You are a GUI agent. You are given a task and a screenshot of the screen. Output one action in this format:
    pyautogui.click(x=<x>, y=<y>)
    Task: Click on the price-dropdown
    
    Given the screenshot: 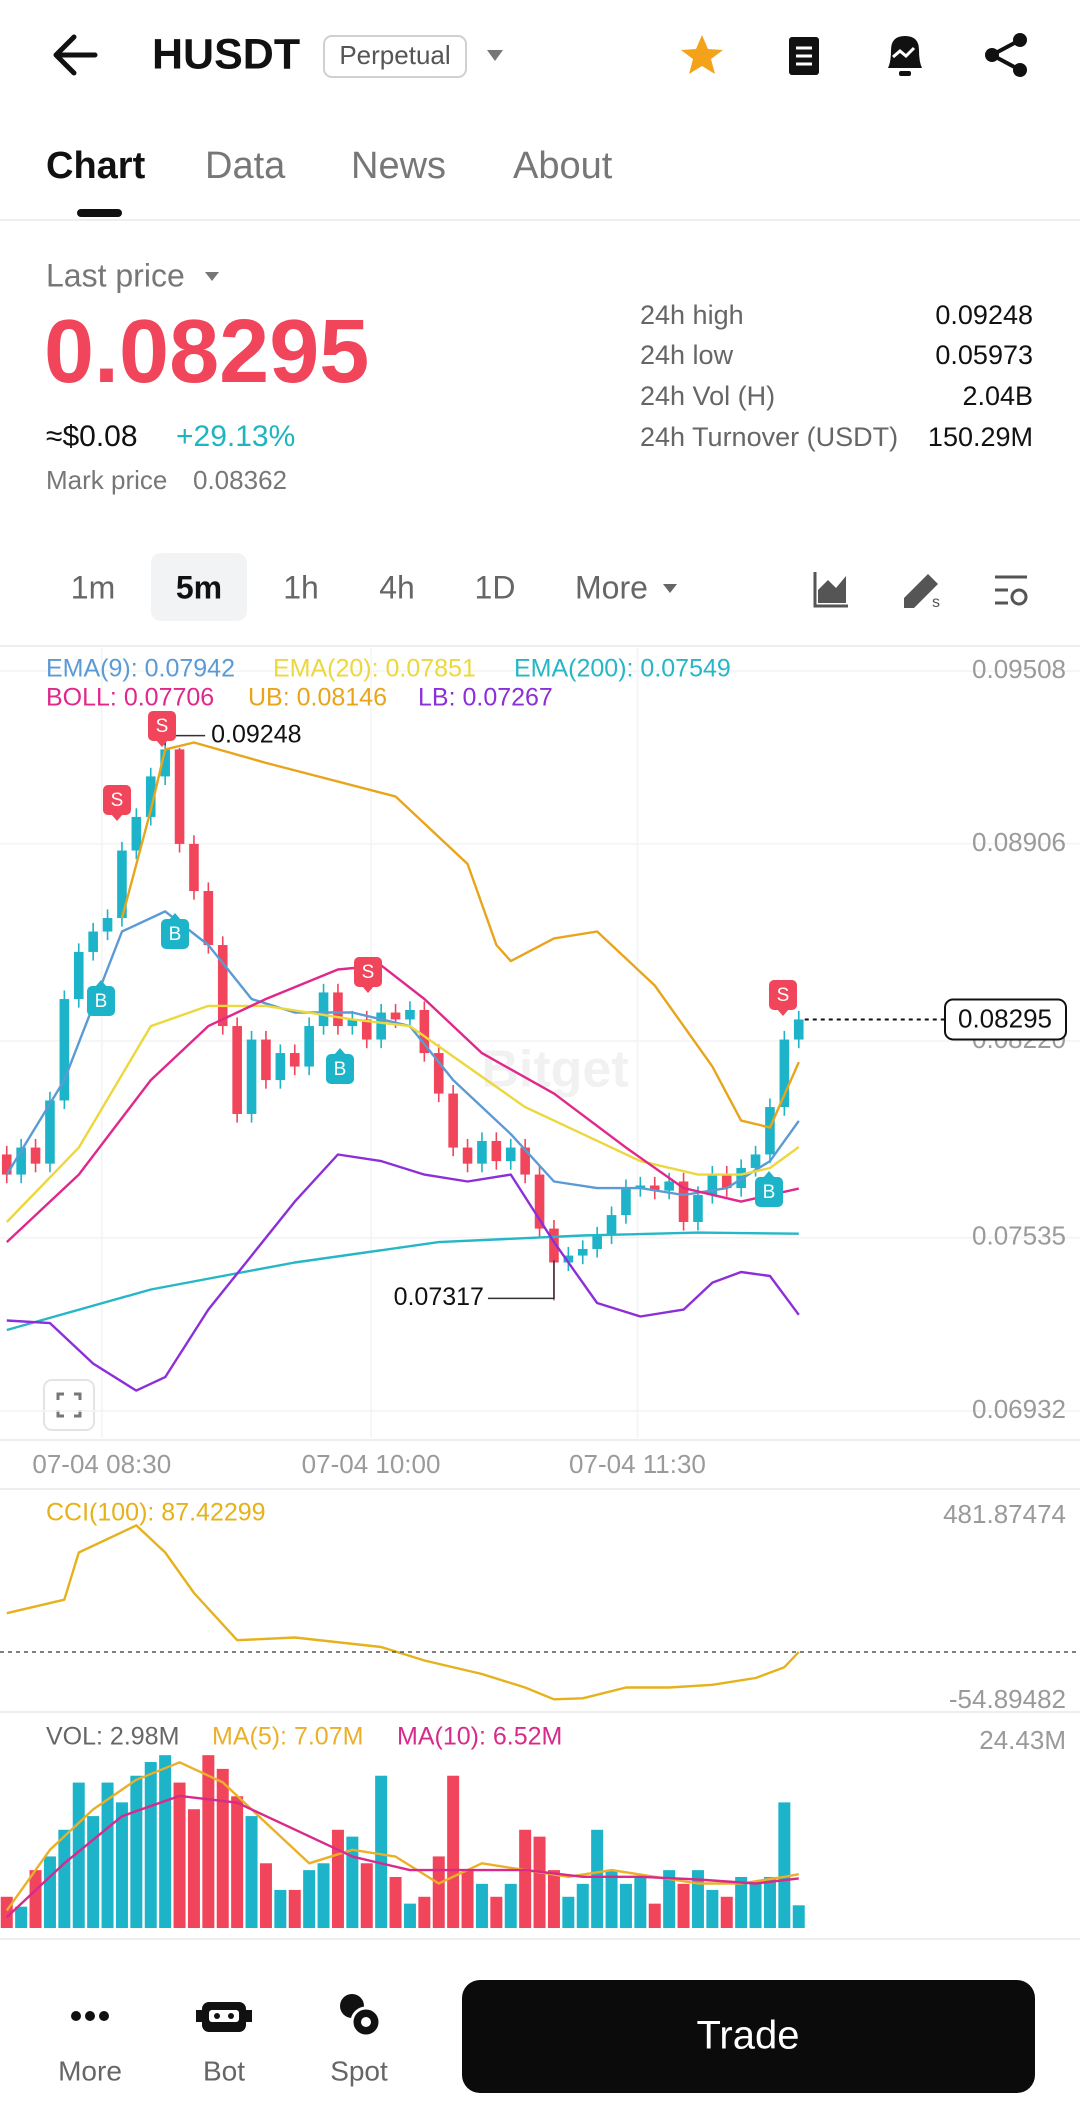 What is the action you would take?
    pyautogui.click(x=212, y=276)
    